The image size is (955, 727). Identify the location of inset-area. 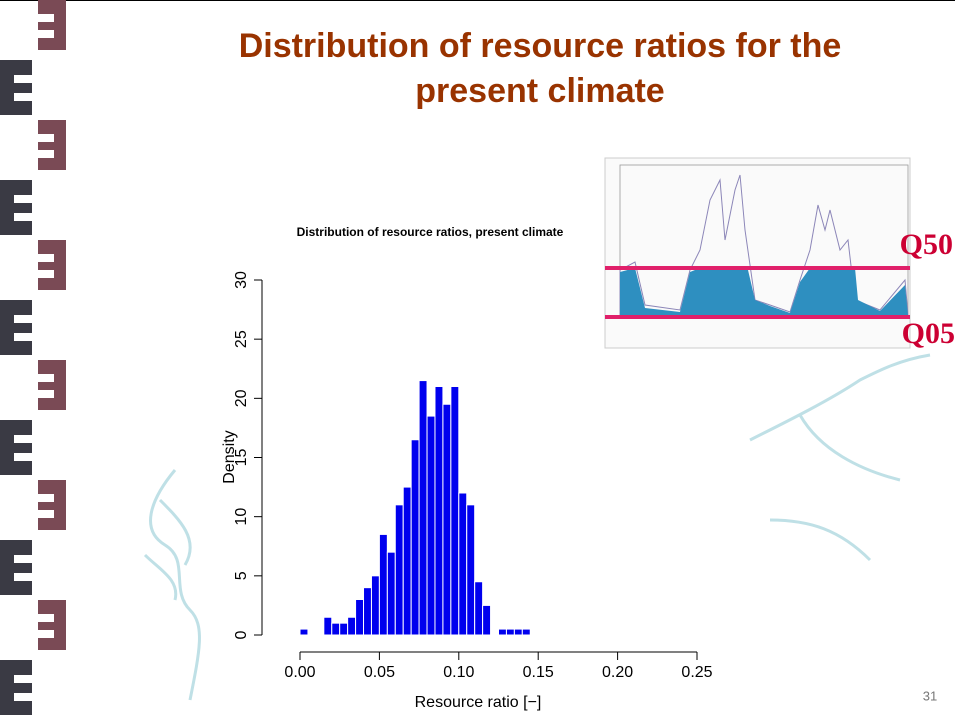
(764, 291).